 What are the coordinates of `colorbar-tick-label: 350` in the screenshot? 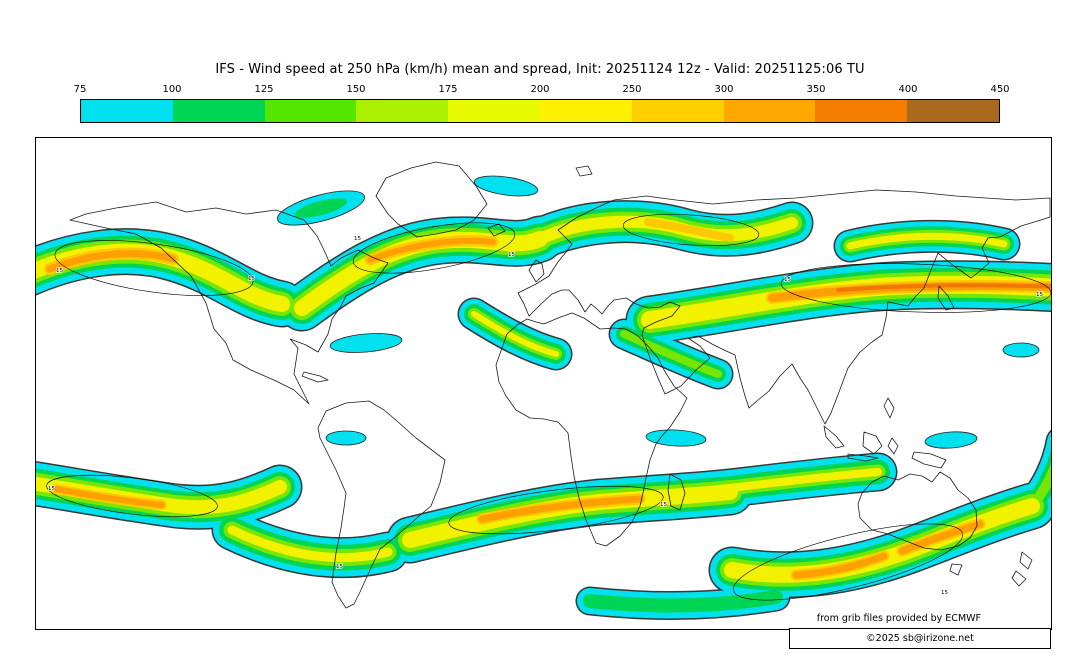 It's located at (816, 89).